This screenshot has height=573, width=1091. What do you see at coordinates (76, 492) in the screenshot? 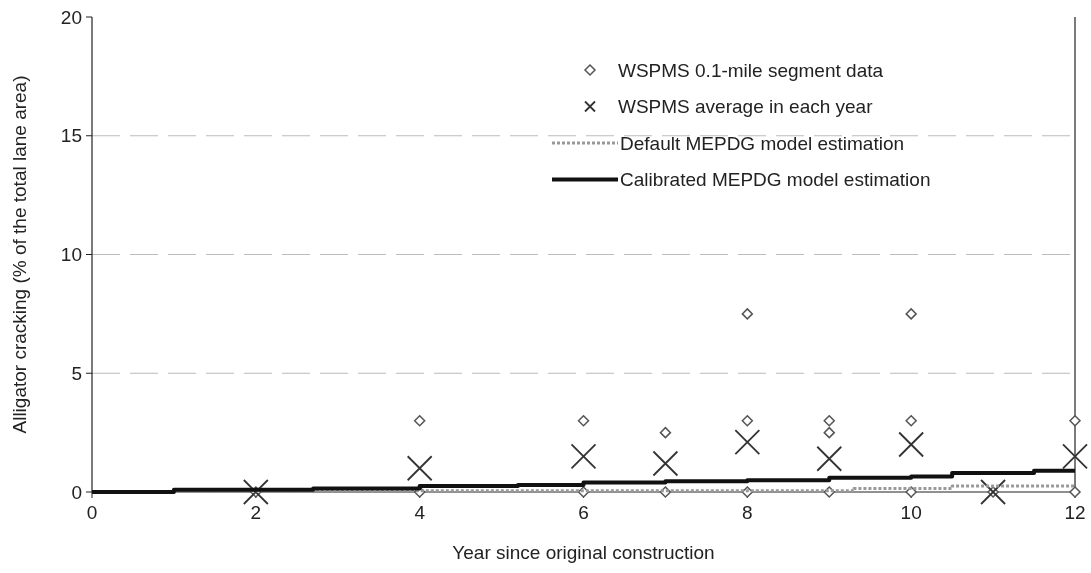
I see `y-tick-label: 0` at bounding box center [76, 492].